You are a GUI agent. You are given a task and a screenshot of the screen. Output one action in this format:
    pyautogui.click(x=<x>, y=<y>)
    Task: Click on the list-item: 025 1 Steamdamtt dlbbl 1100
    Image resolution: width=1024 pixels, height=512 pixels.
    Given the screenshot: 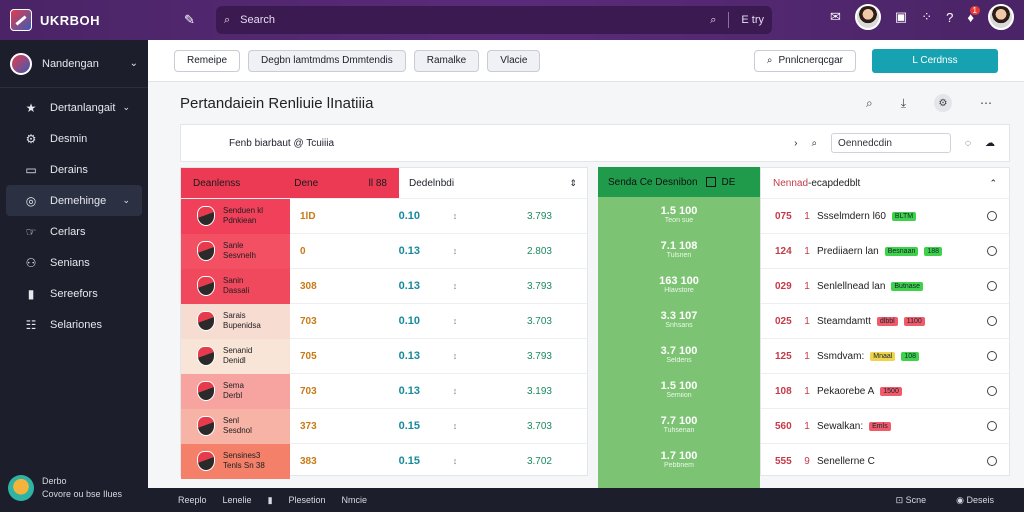 What is the action you would take?
    pyautogui.click(x=885, y=320)
    